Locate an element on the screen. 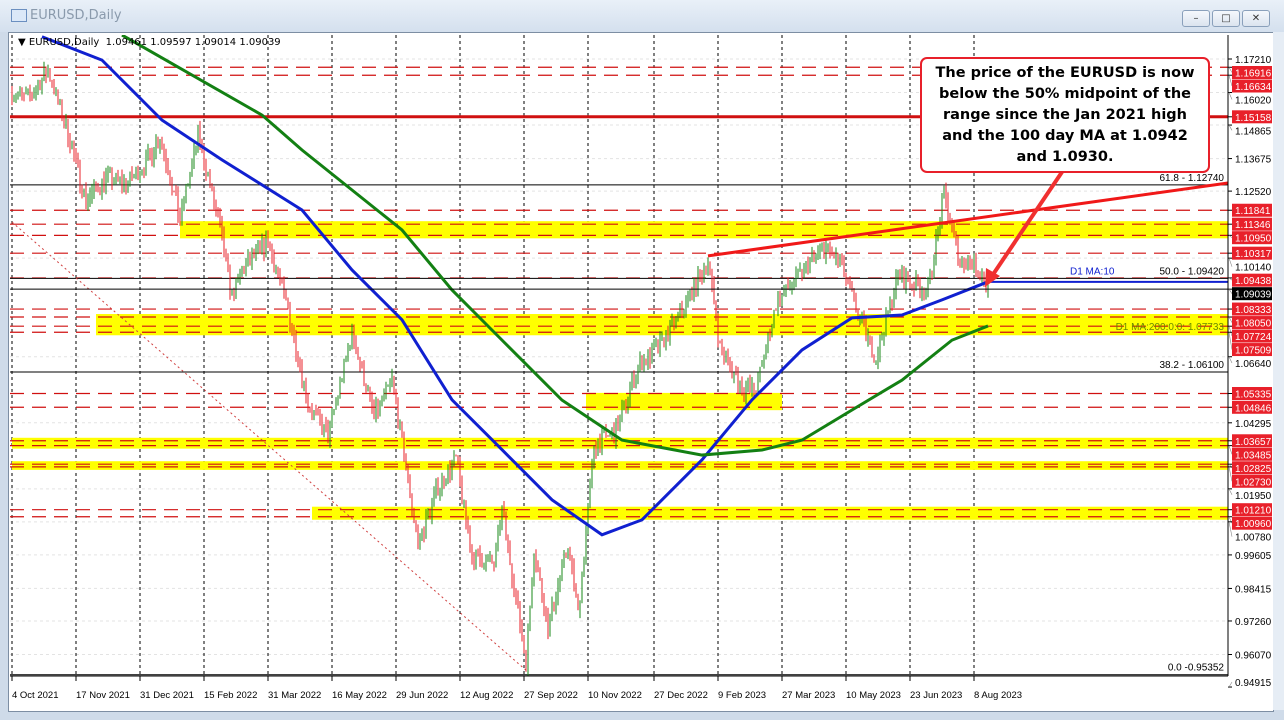  price-level-label: 1.08333 is located at coordinates (1253, 310).